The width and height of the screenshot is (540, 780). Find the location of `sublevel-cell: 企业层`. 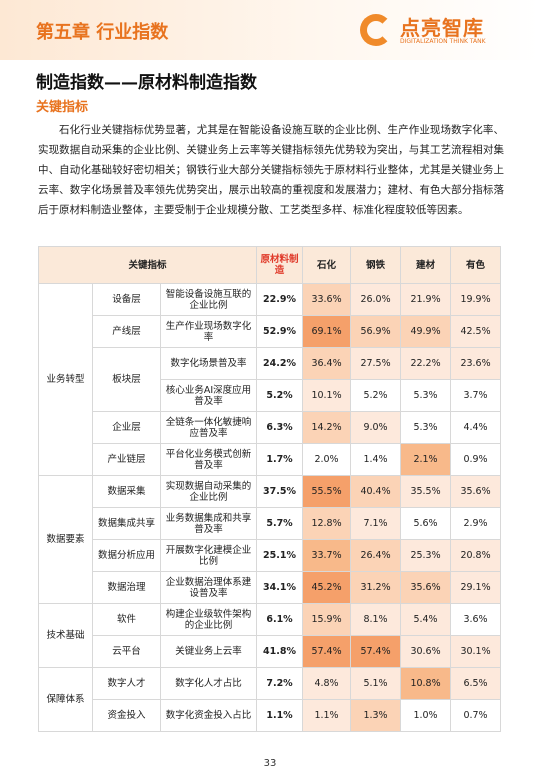

sublevel-cell: 企业层 is located at coordinates (126, 427).